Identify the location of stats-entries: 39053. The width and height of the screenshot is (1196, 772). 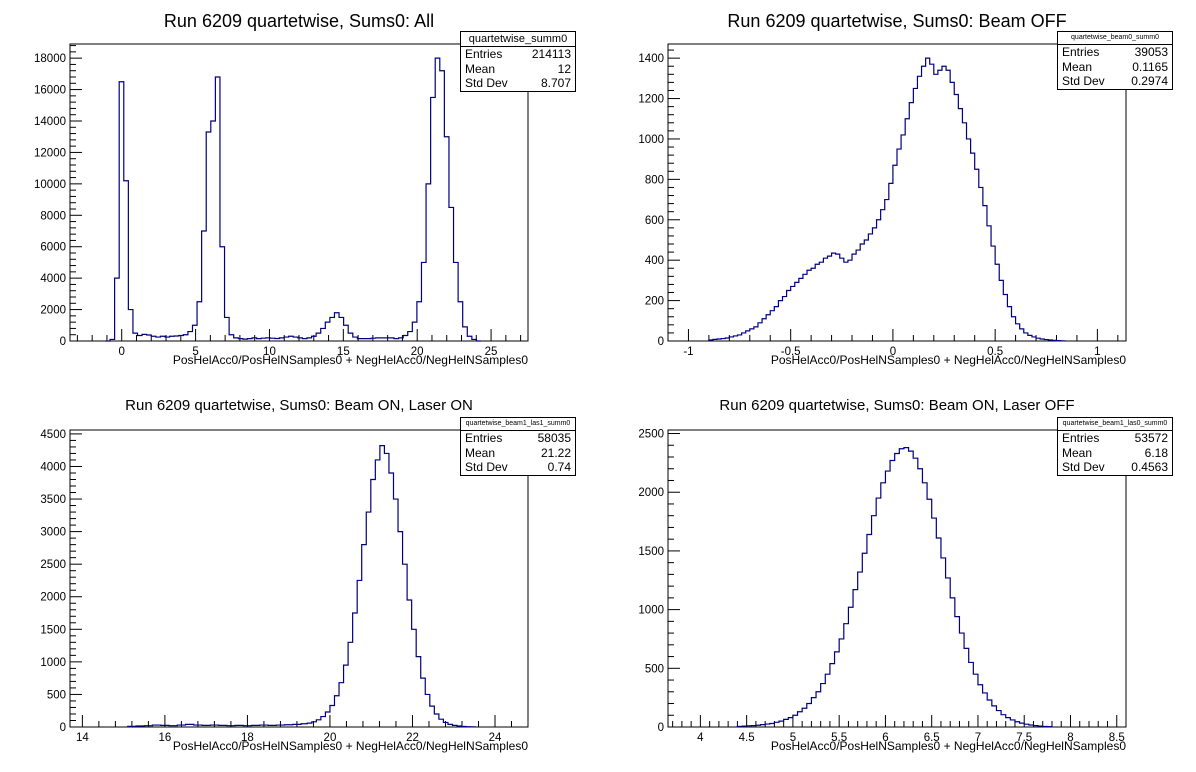
(1151, 52).